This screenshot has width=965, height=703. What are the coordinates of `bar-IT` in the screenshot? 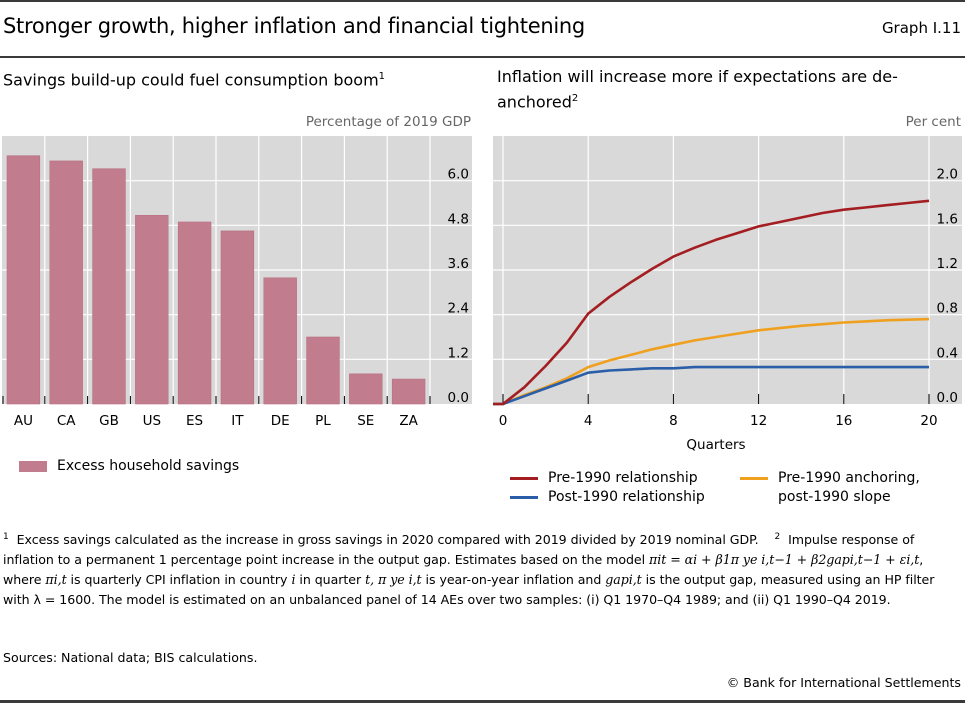 It's located at (237, 317).